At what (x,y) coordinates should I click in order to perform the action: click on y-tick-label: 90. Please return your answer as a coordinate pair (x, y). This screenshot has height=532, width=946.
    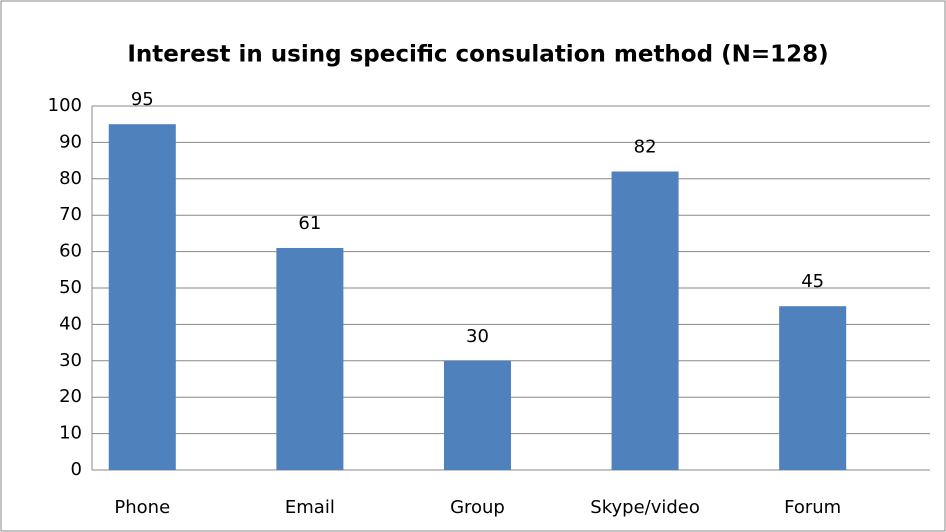
    Looking at the image, I should click on (70, 141).